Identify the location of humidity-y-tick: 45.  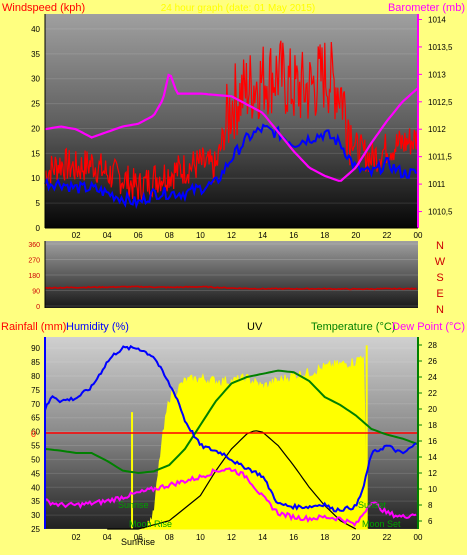
(35, 473).